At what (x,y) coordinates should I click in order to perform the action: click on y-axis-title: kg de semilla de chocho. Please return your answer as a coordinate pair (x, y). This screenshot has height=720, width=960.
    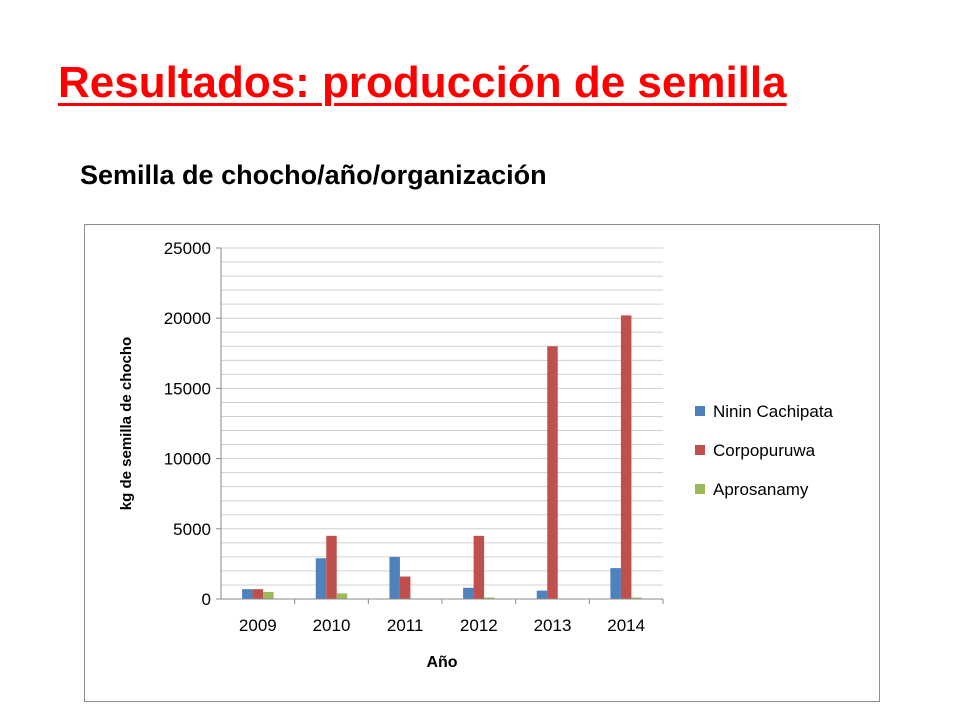
    Looking at the image, I should click on (126, 423).